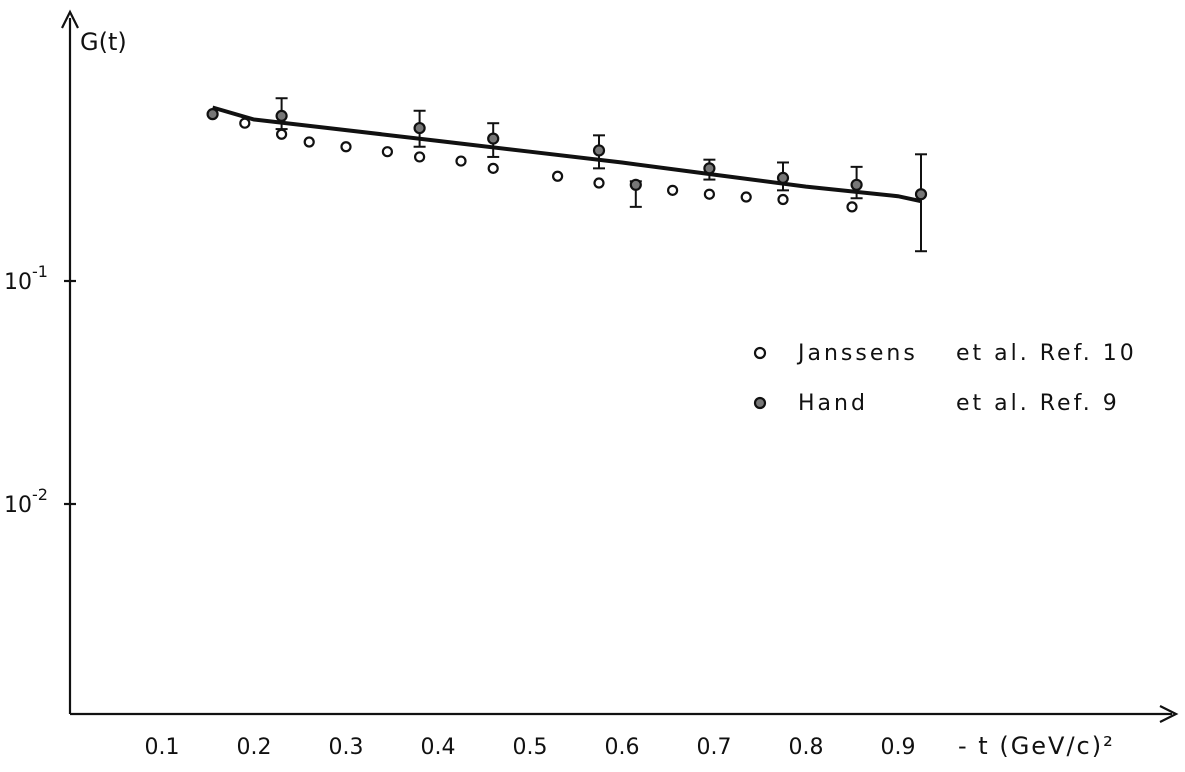 Image resolution: width=1185 pixels, height=772 pixels. Describe the element at coordinates (1046, 353) in the screenshot. I see `legend-ref-janssens: et al. Ref. 10` at that location.